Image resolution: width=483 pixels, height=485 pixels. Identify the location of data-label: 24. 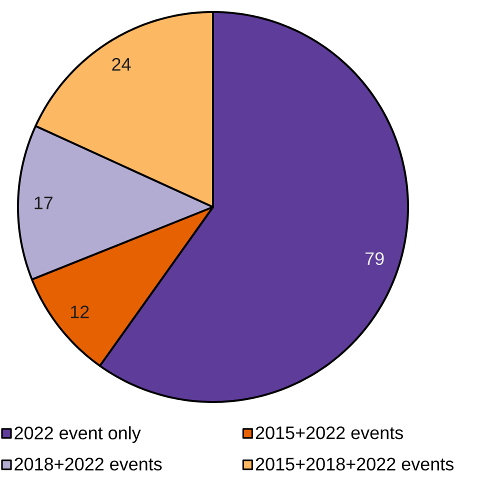
(121, 64).